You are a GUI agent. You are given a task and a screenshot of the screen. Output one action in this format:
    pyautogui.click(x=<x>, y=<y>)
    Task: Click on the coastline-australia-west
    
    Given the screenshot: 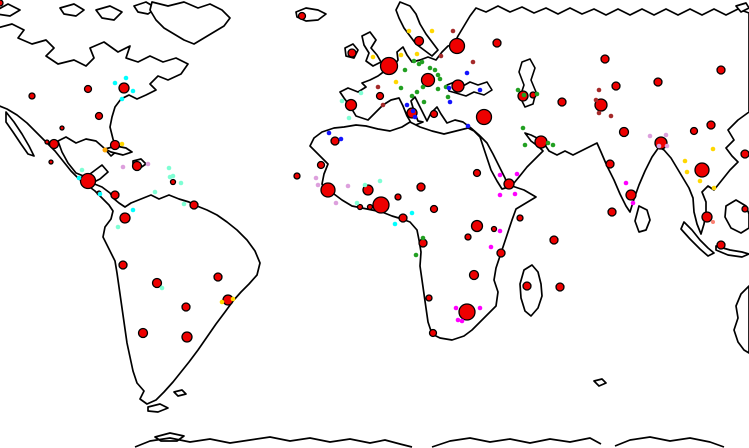 What is the action you would take?
    pyautogui.click(x=741, y=319)
    